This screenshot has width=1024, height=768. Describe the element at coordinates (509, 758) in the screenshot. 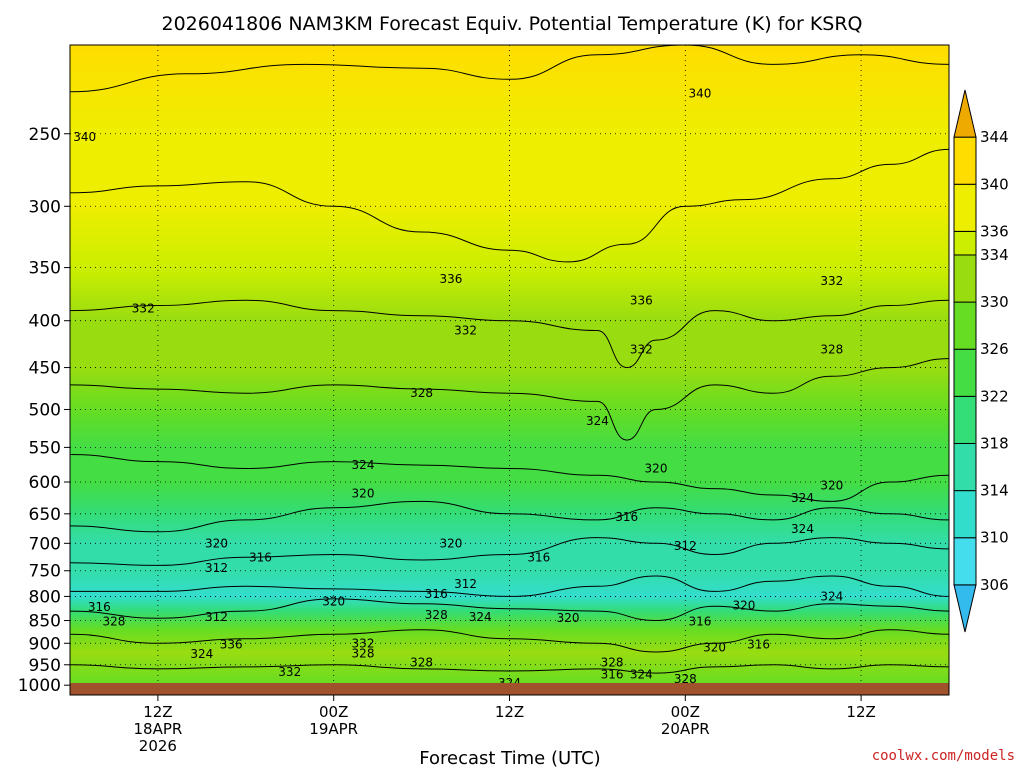

I see `x-axis-label: Forecast Time (UTC)` at that location.